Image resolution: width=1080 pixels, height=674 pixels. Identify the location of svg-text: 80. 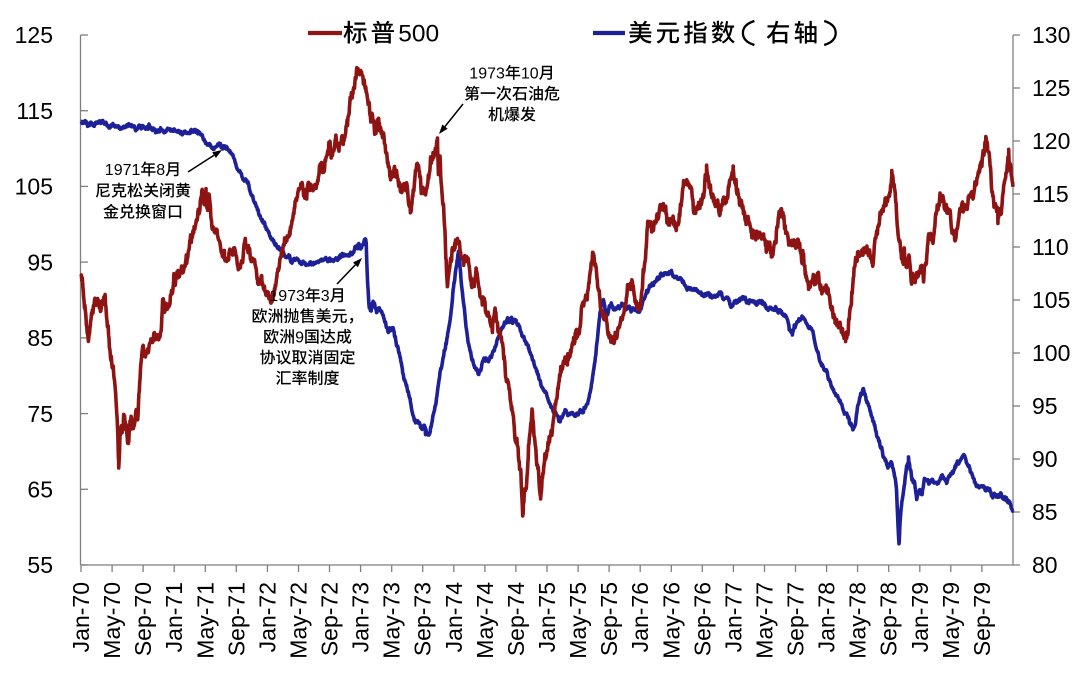
(1045, 565).